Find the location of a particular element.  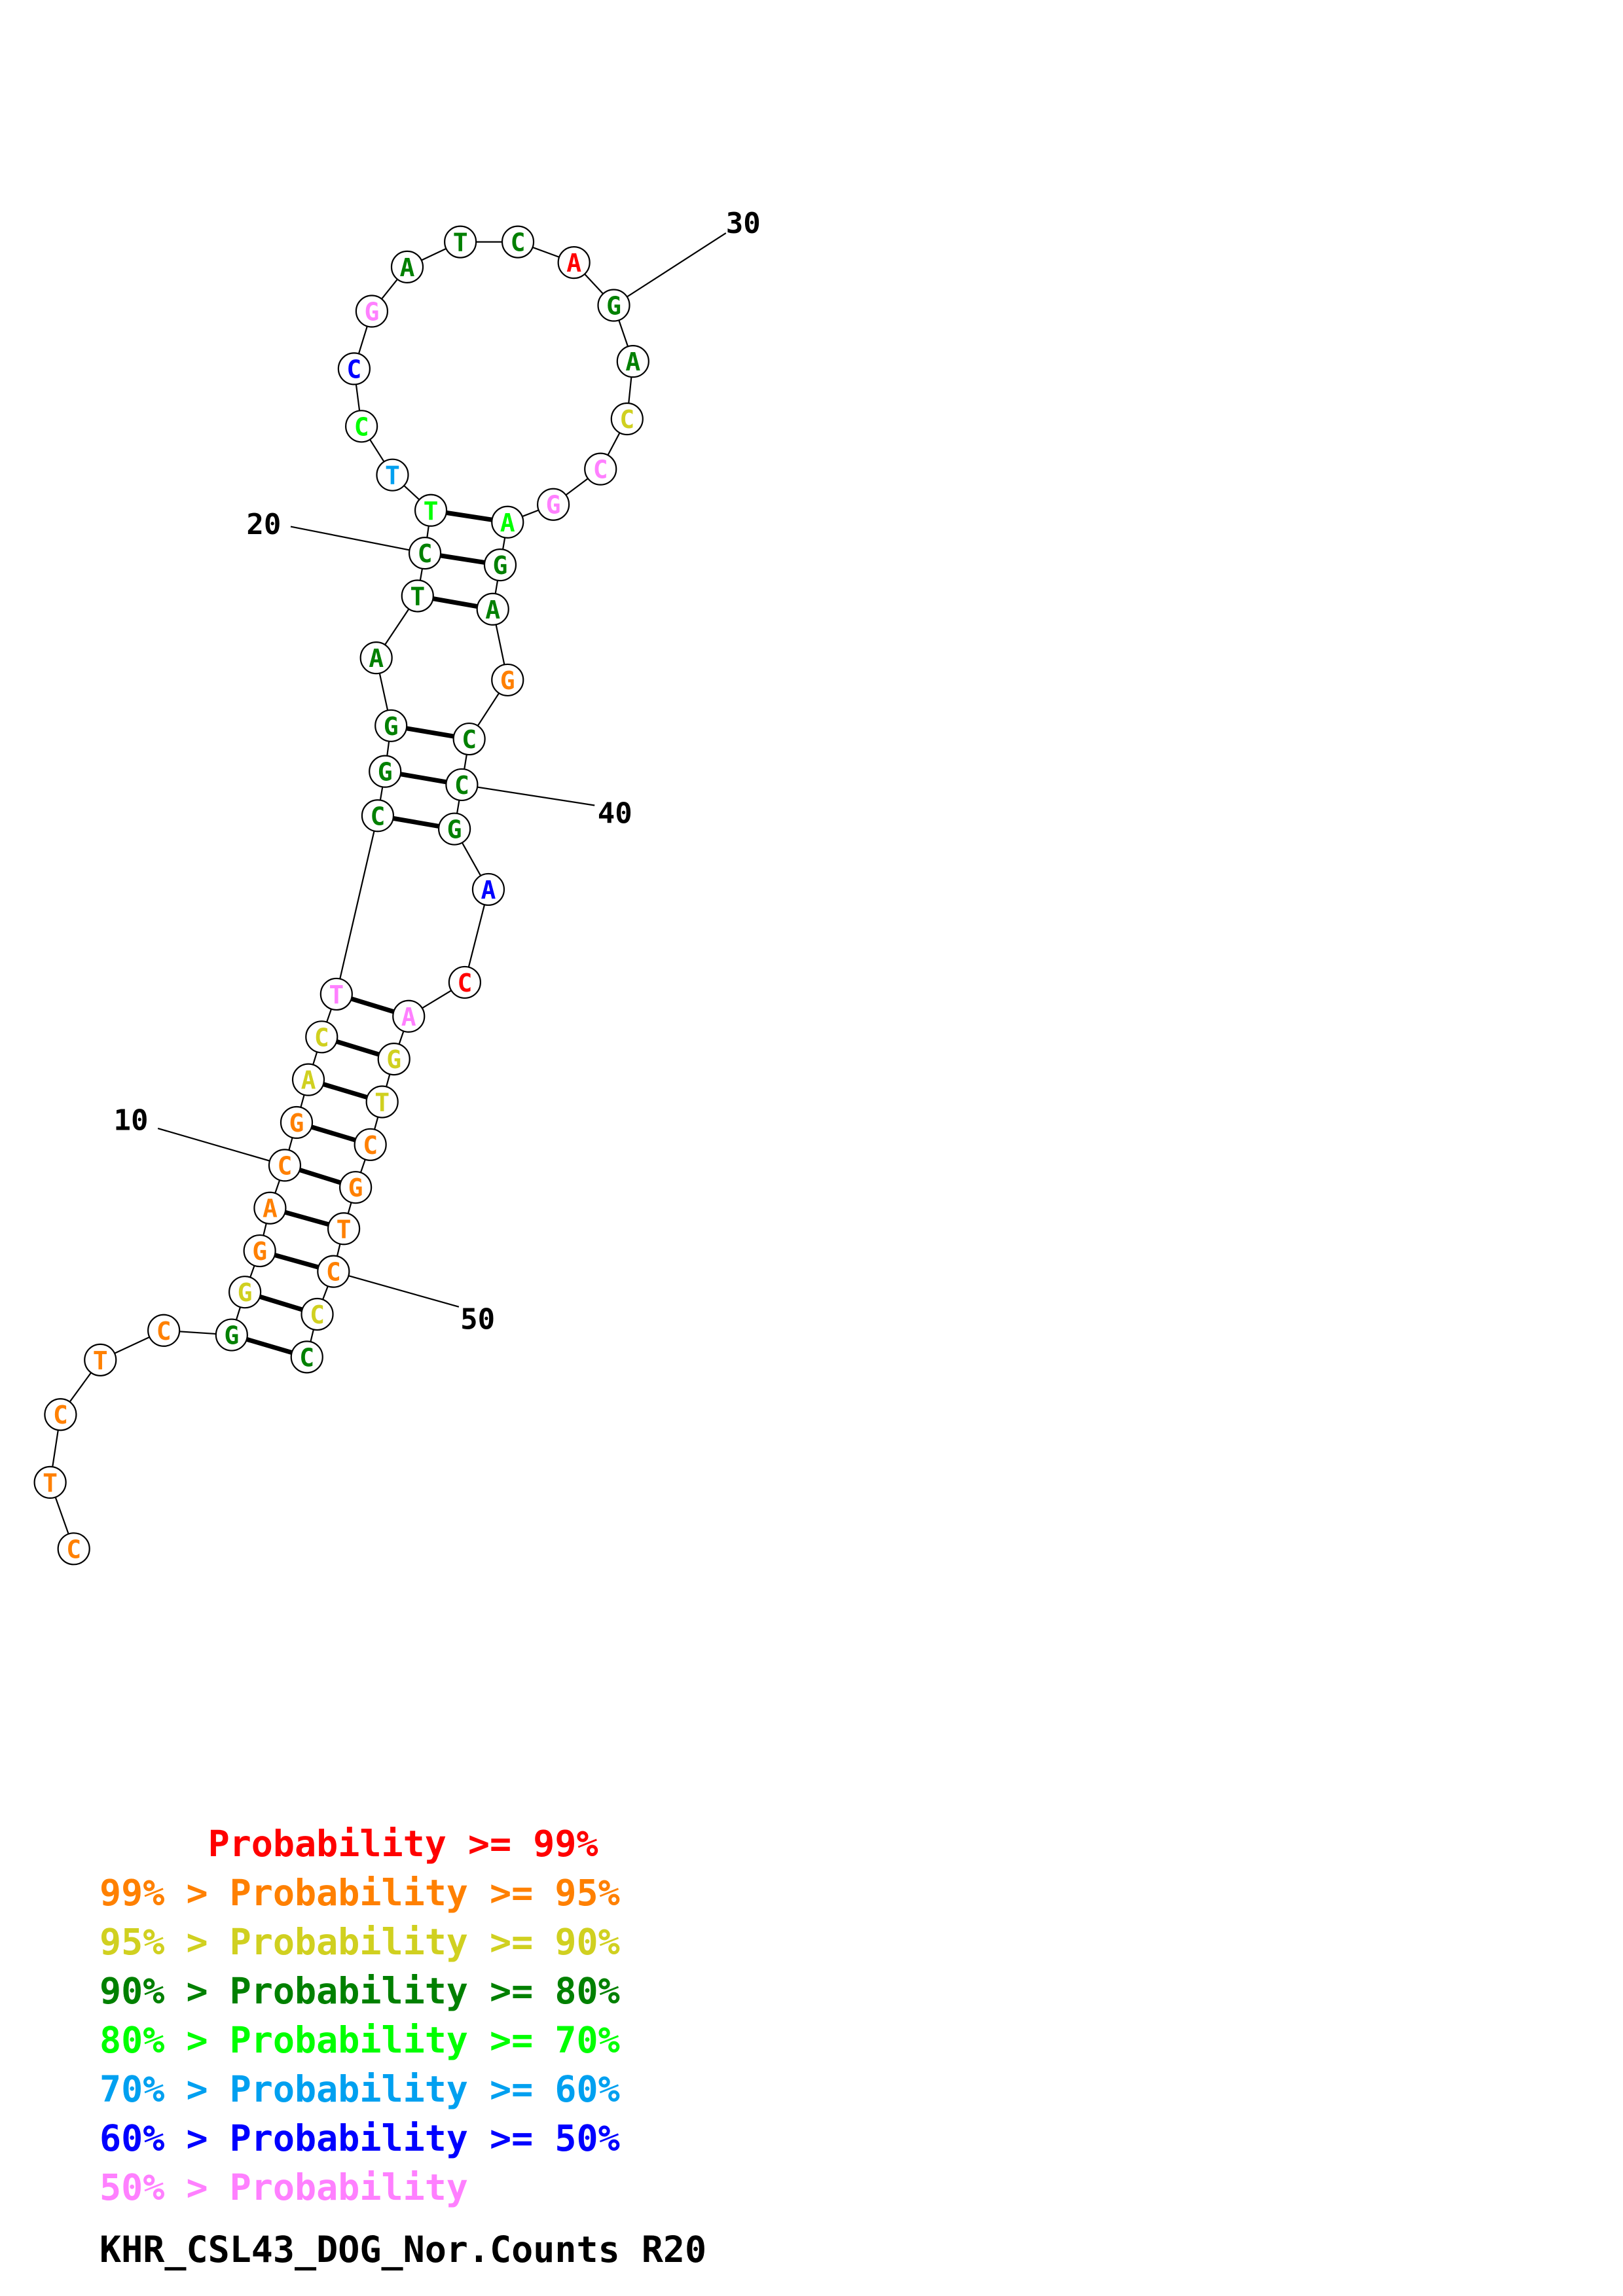

legend-line-80: 90% > Probability >= 80% is located at coordinates (360, 1991).